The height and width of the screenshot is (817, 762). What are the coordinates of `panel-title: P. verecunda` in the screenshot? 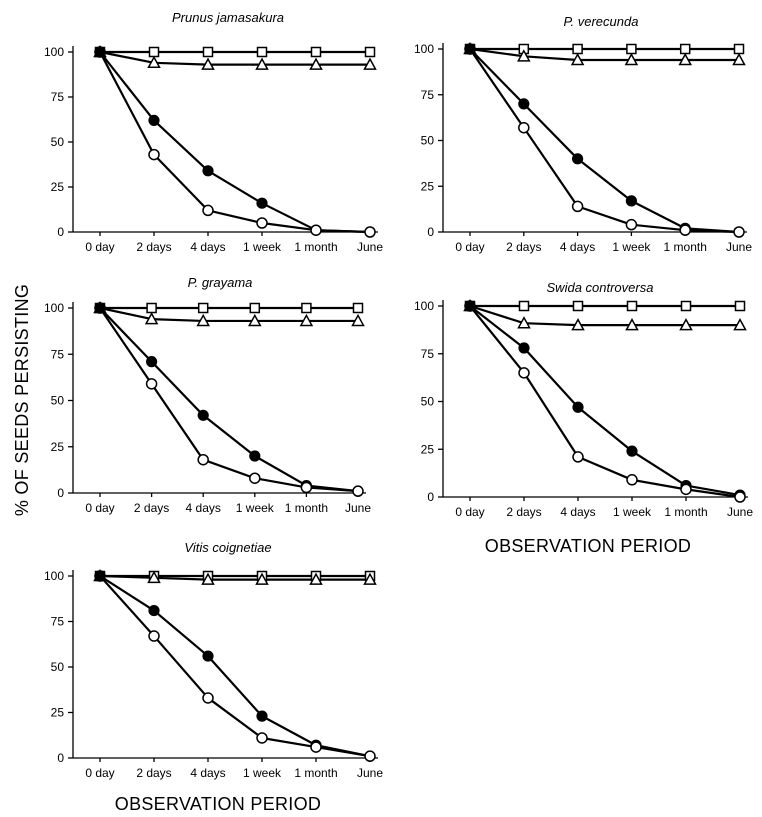 It's located at (601, 21).